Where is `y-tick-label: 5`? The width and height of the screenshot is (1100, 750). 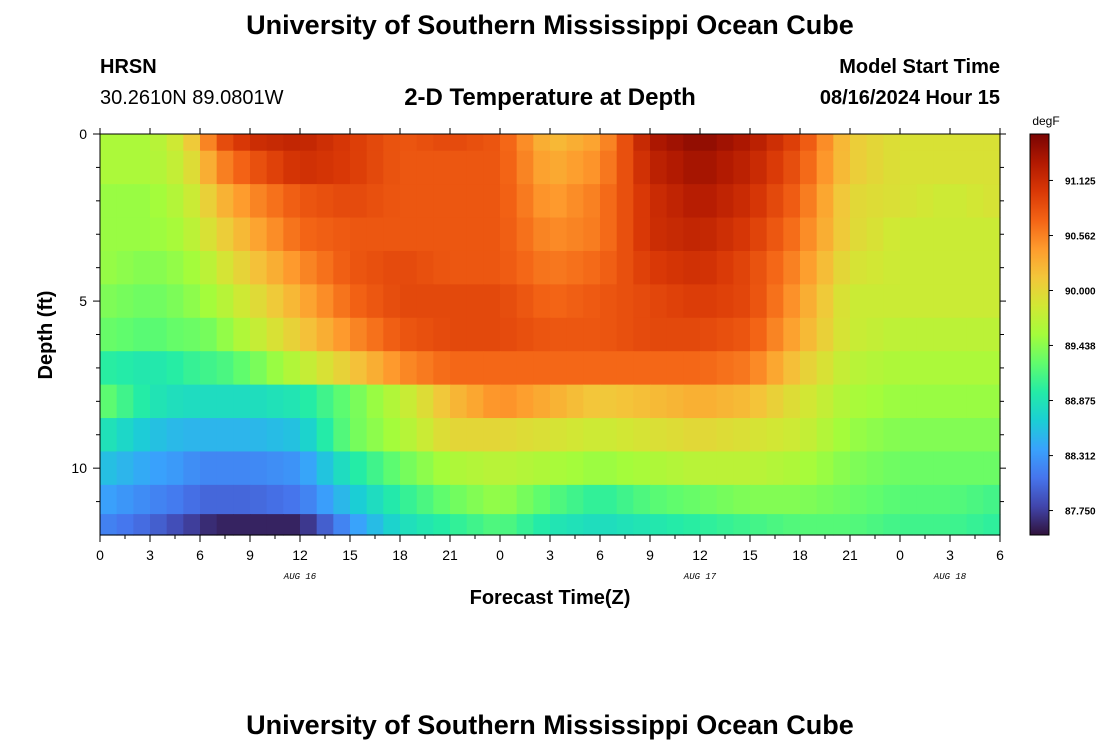 y-tick-label: 5 is located at coordinates (83, 301).